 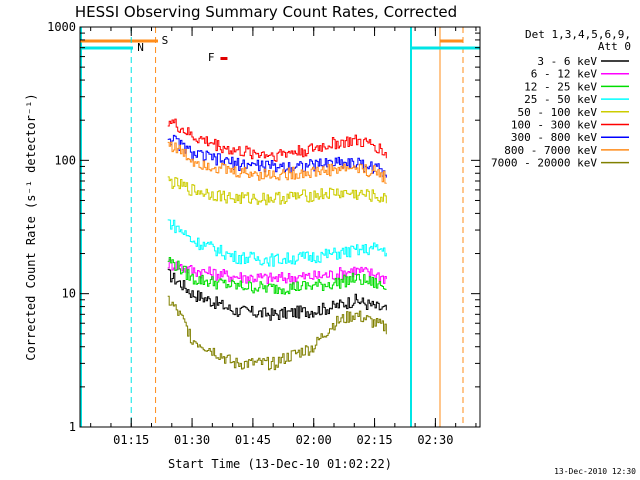 I want to click on legend-label: 7000 - 20000 keV, so click(x=544, y=163).